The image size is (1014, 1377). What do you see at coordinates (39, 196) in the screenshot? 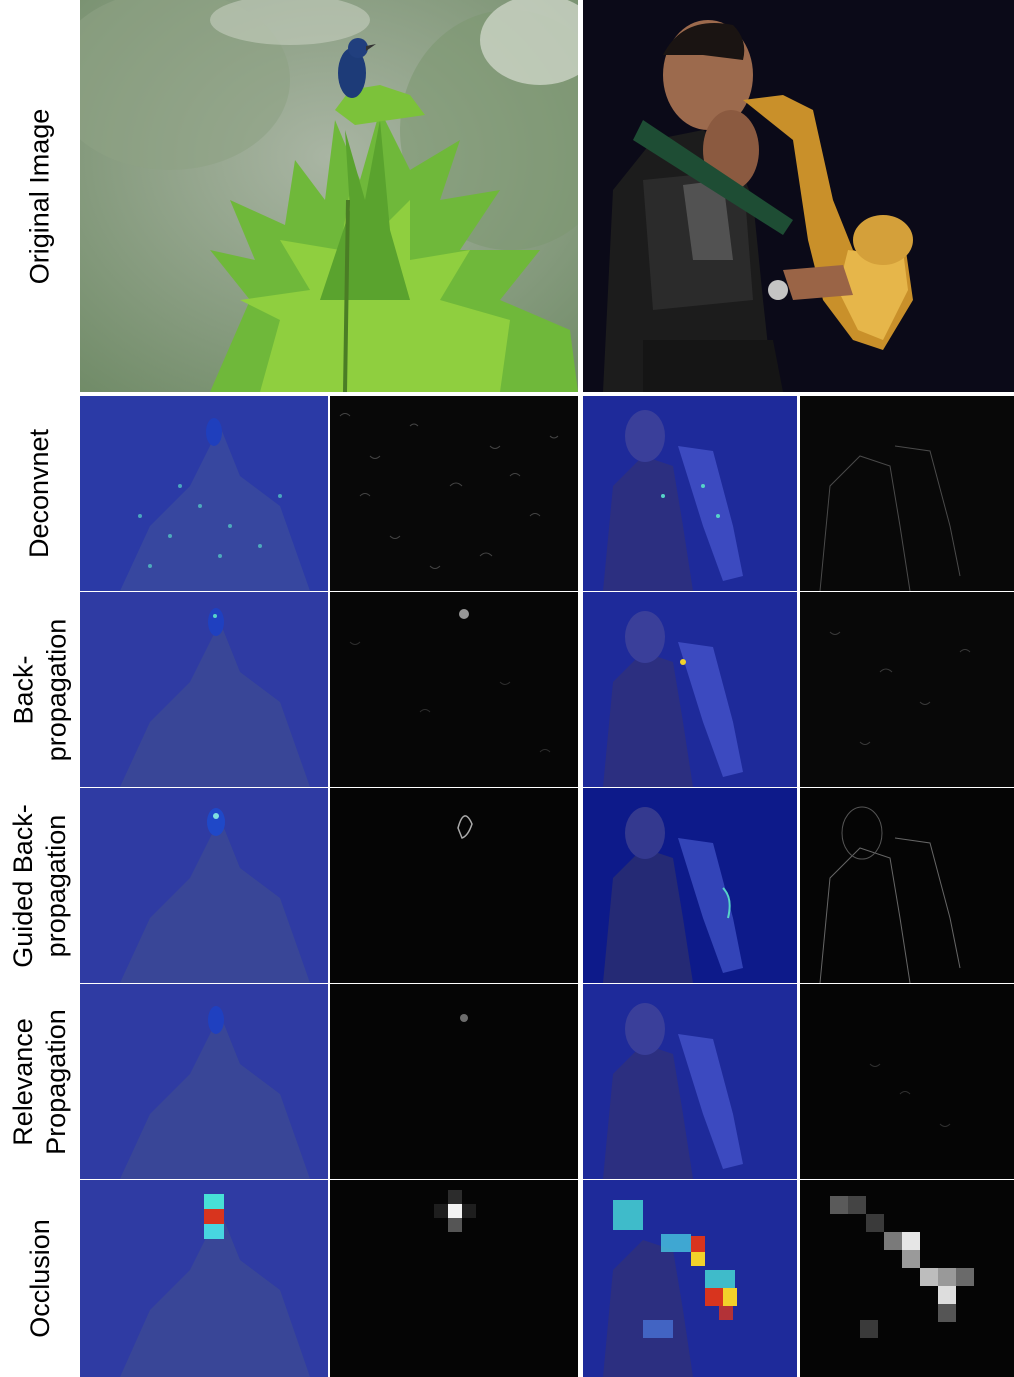
I see `row-label-original: Original Image` at bounding box center [39, 196].